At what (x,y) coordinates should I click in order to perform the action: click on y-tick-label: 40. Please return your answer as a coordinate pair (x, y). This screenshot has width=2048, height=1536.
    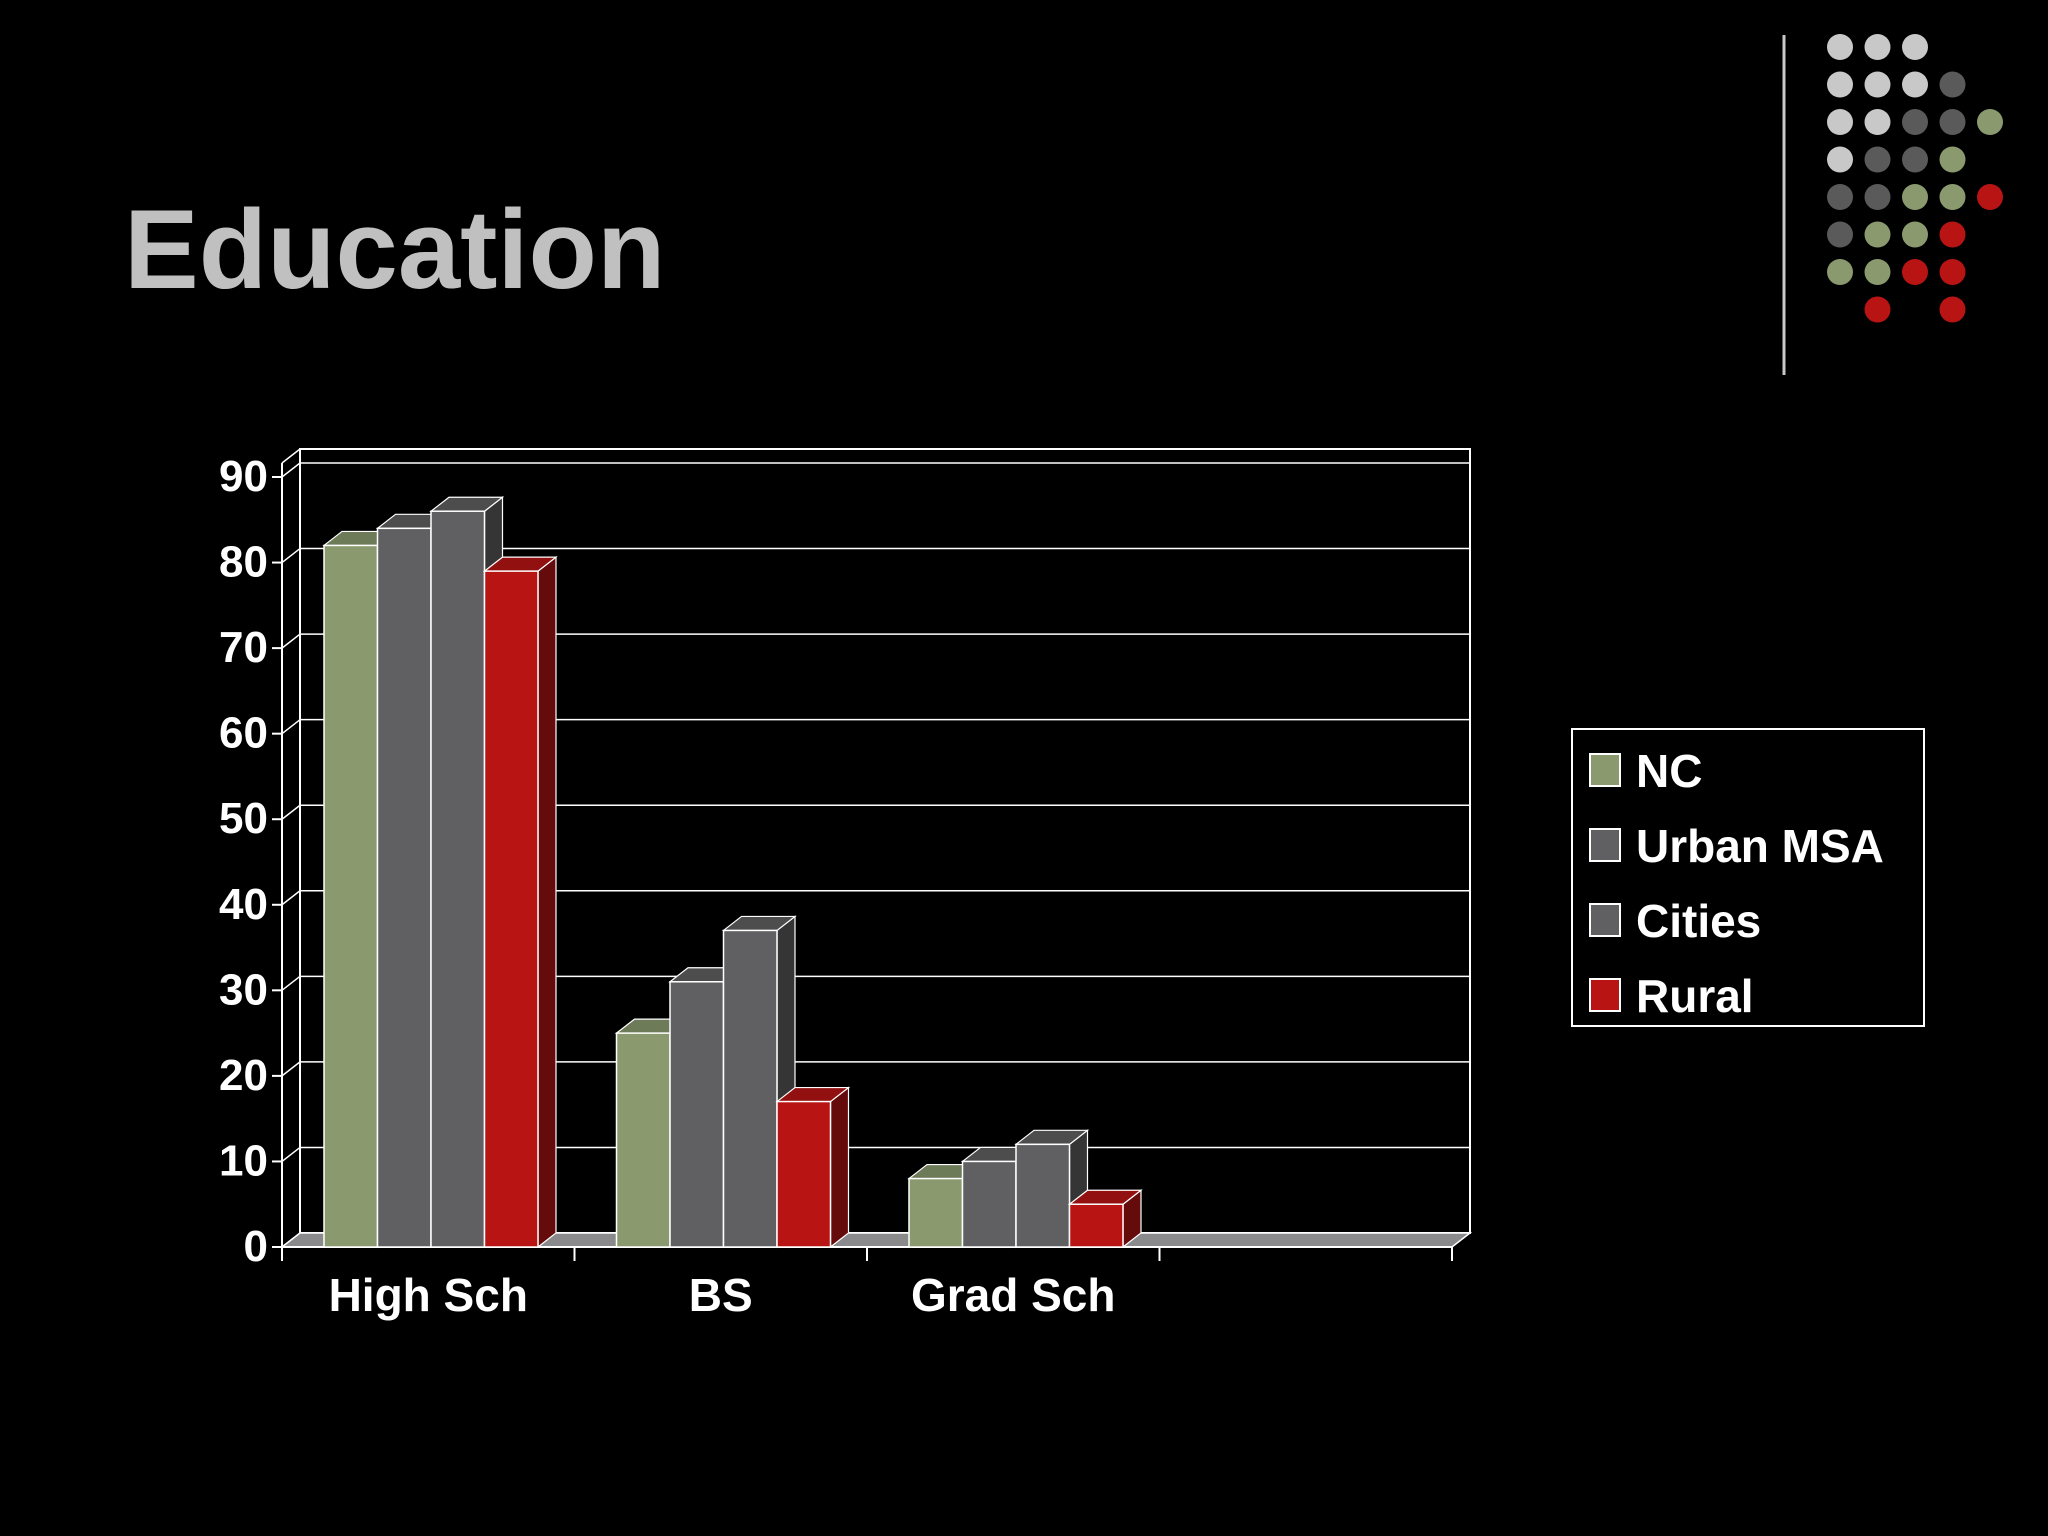
    Looking at the image, I should click on (243, 904).